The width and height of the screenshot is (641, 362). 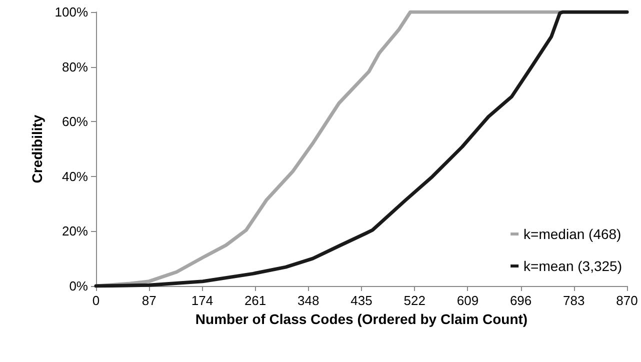 What do you see at coordinates (75, 231) in the screenshot?
I see `y-tick-label: 20%` at bounding box center [75, 231].